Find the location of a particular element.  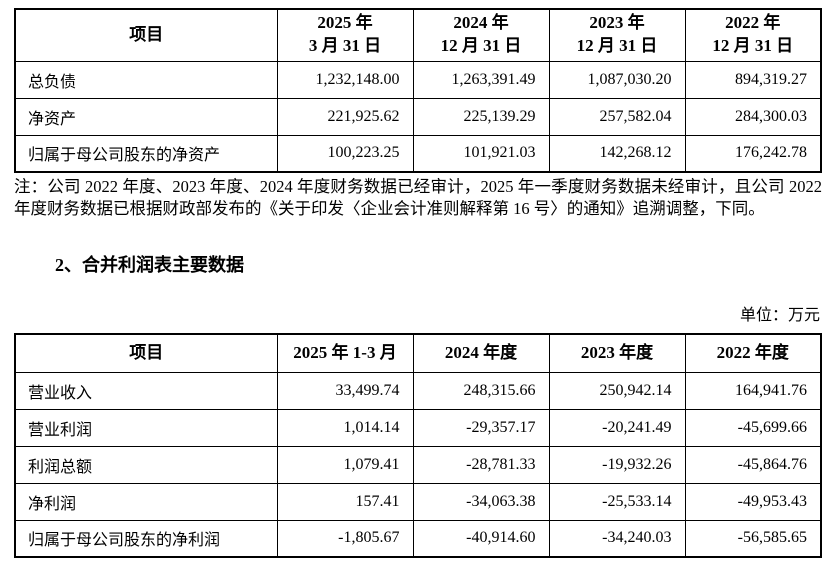

value-cell: -34,063.38 is located at coordinates (481, 501).